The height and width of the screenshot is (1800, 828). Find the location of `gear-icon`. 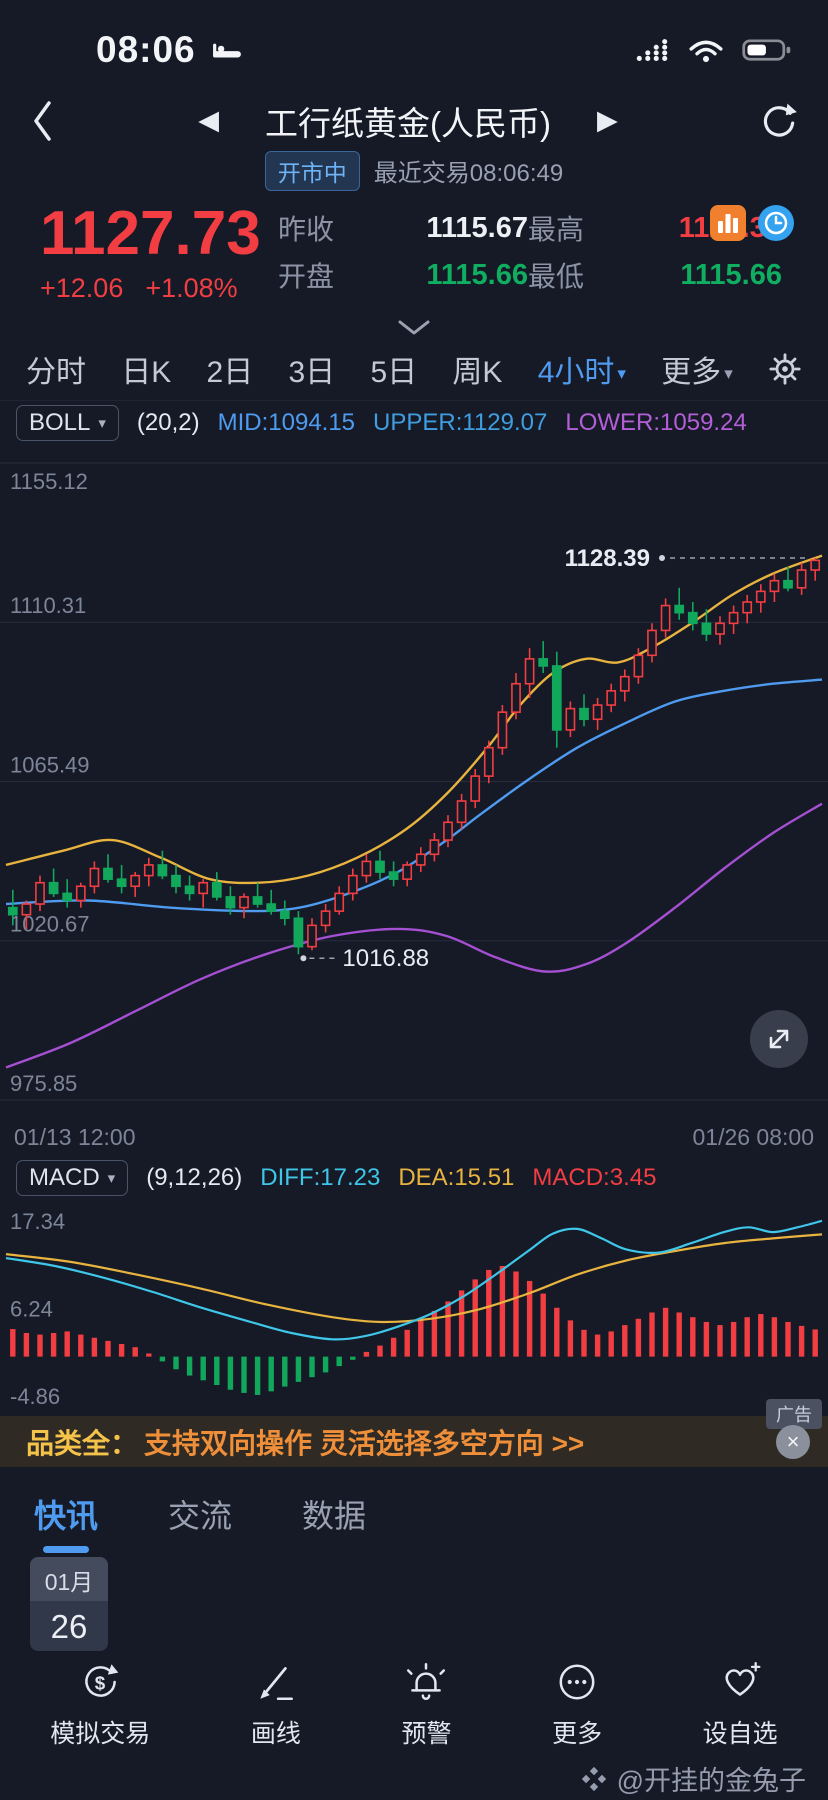

gear-icon is located at coordinates (785, 369).